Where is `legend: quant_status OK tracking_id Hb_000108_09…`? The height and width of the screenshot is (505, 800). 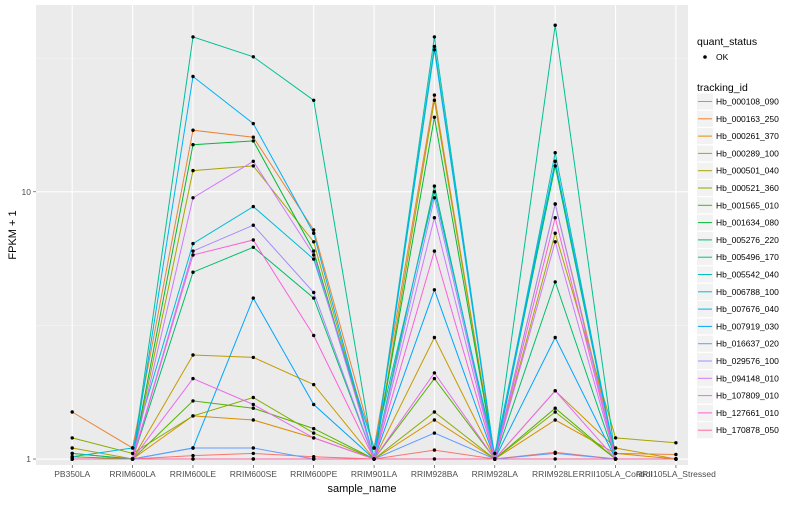 legend: quant_status OK tracking_id Hb_000108_09… is located at coordinates (738, 237).